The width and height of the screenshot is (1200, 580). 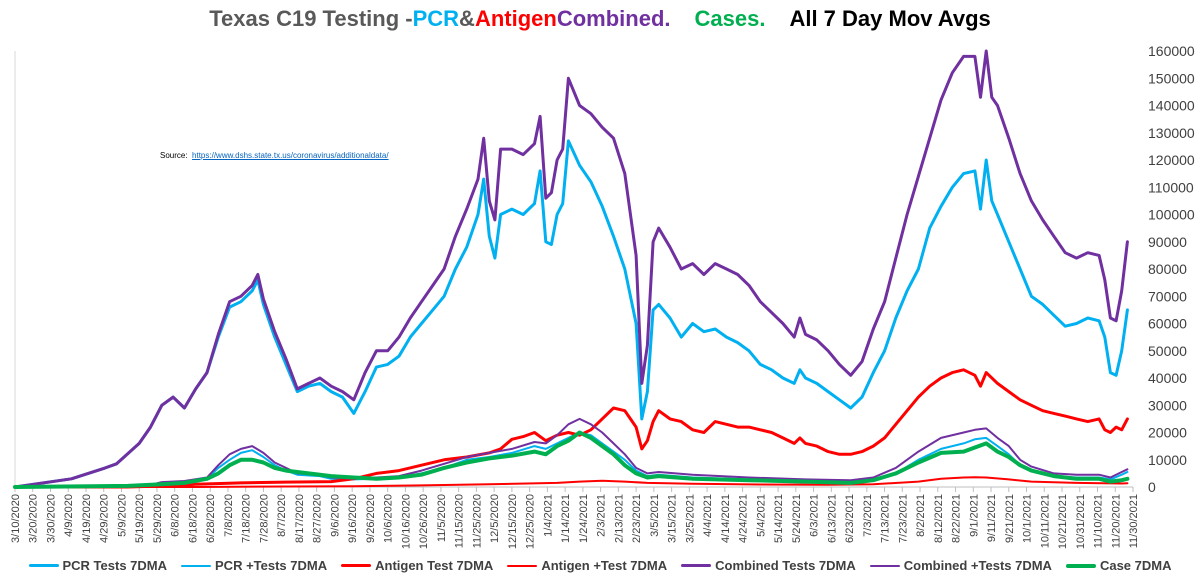 I want to click on x-tick-label: 7/28/2020, so click(x=264, y=518).